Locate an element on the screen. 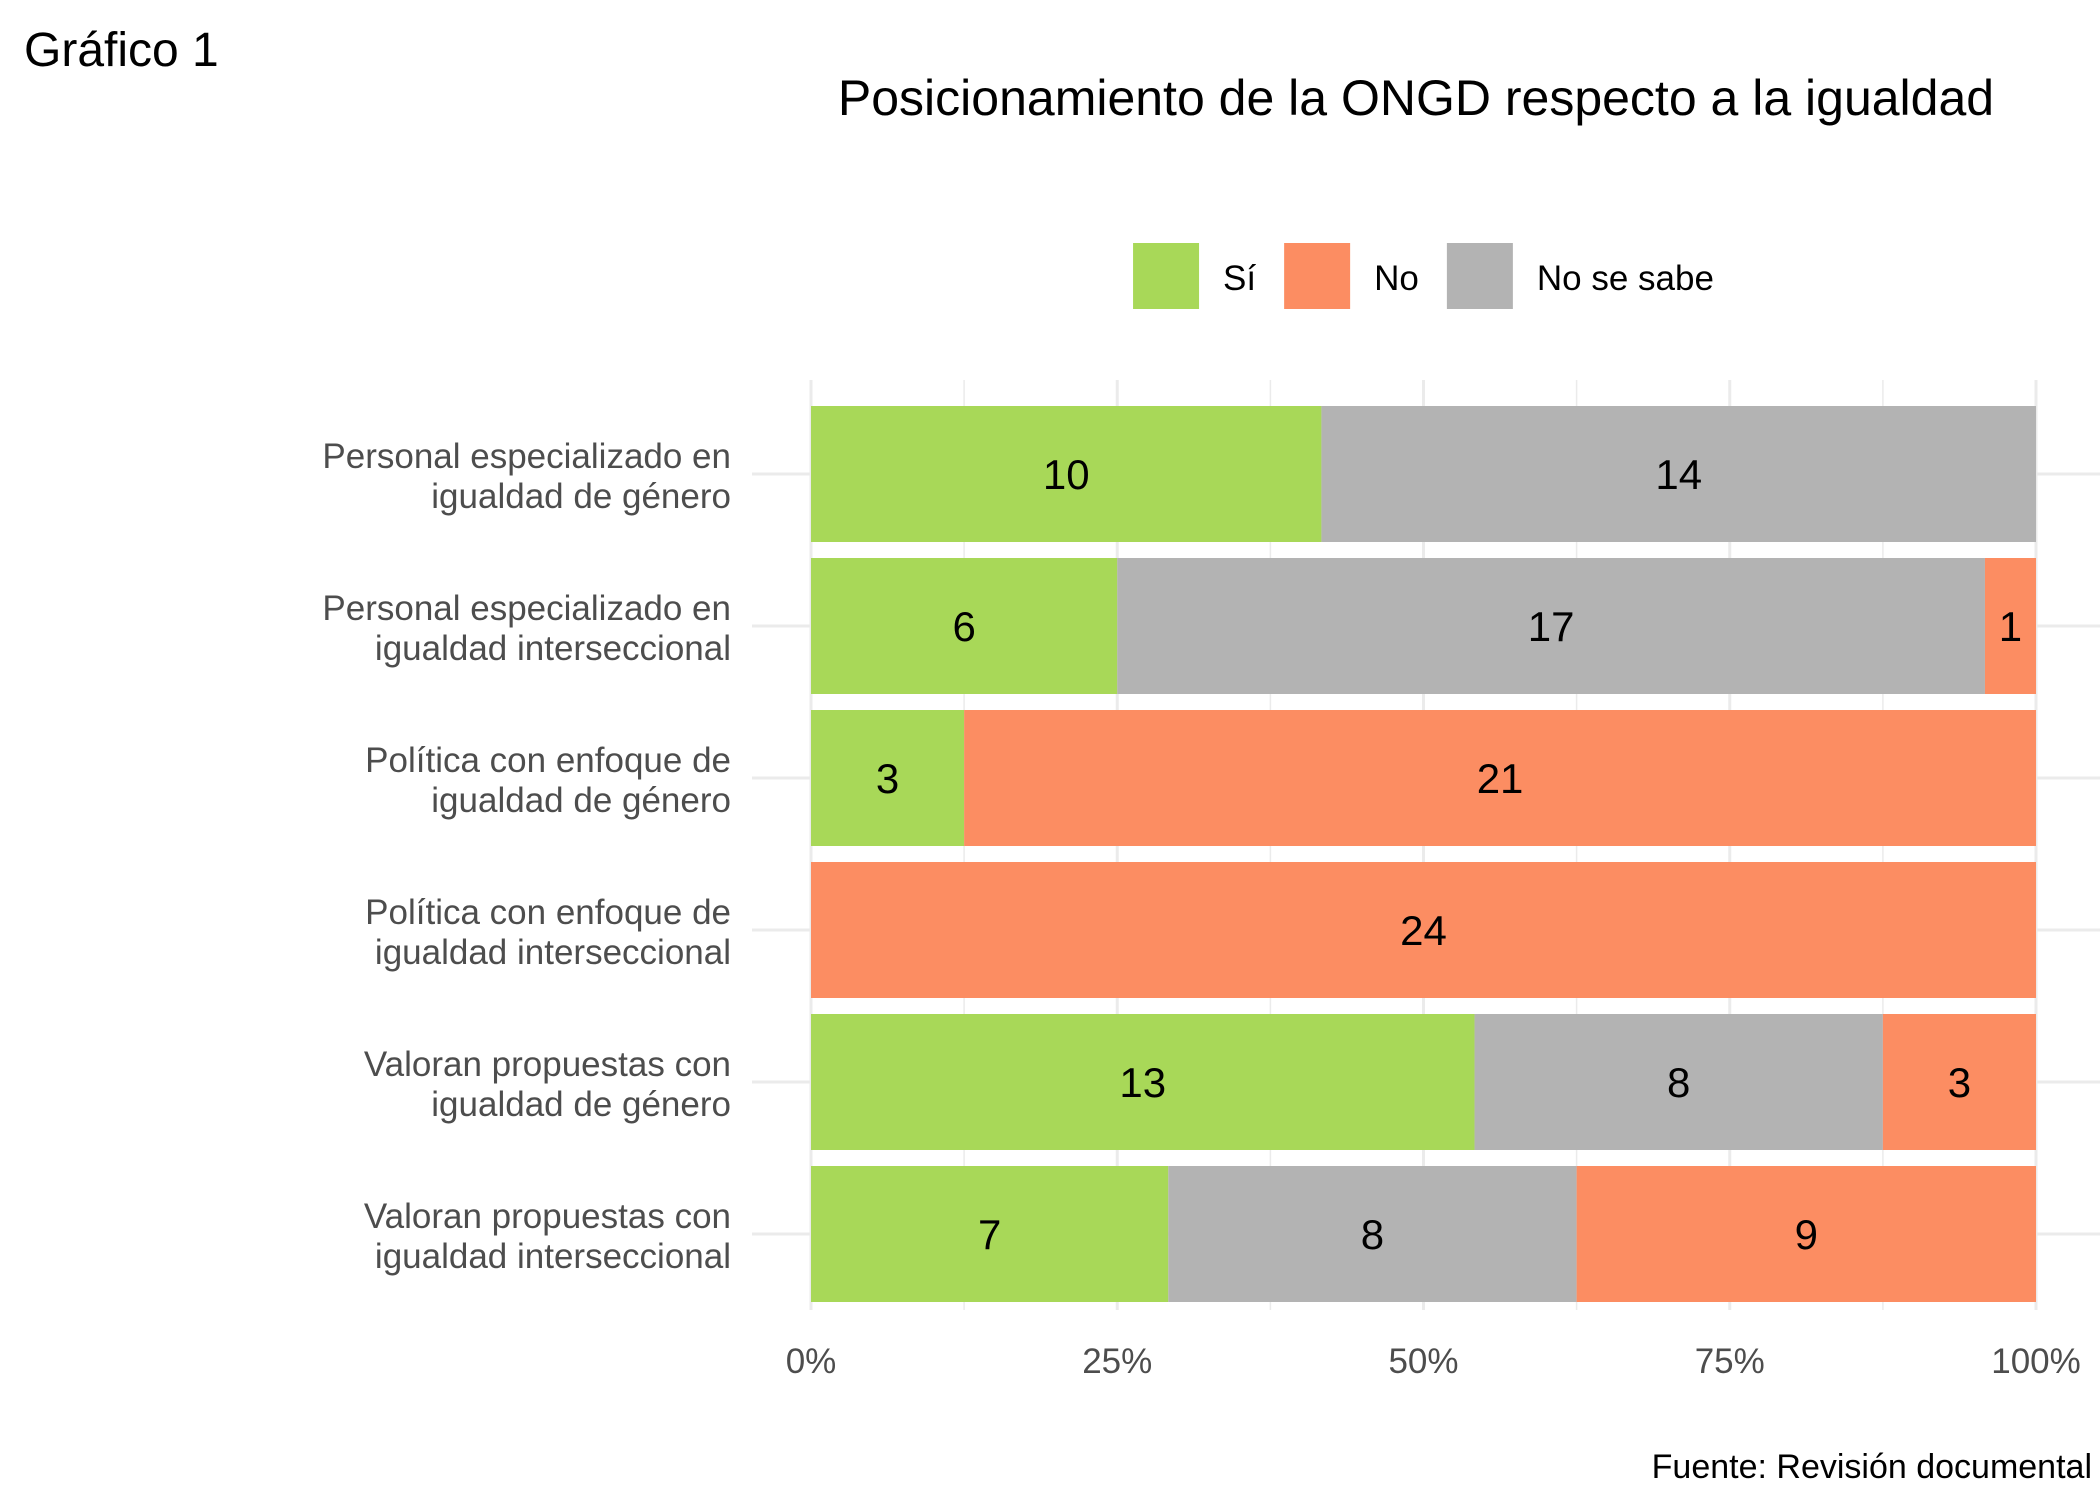 Image resolution: width=2100 pixels, height=1500 pixels. figure-label: Gráfico 1 is located at coordinates (121, 50).